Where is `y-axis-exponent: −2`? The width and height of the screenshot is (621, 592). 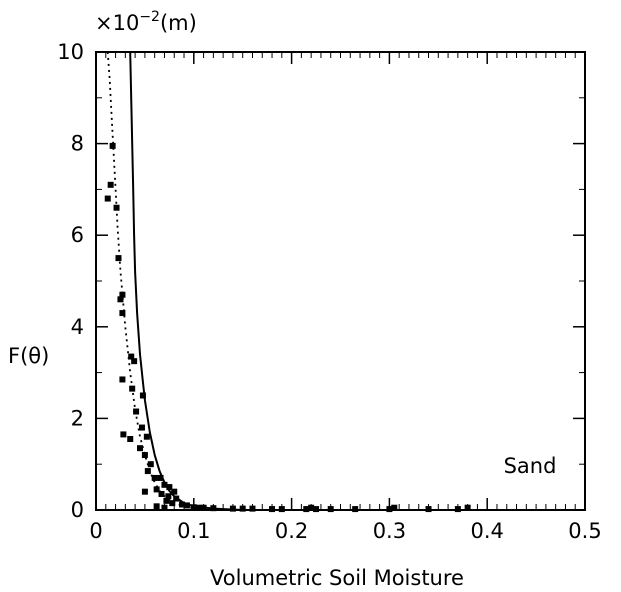
y-axis-exponent: −2 is located at coordinates (149, 17).